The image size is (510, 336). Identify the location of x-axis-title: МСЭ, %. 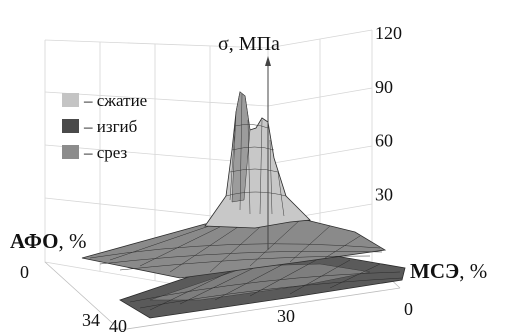
(448, 271).